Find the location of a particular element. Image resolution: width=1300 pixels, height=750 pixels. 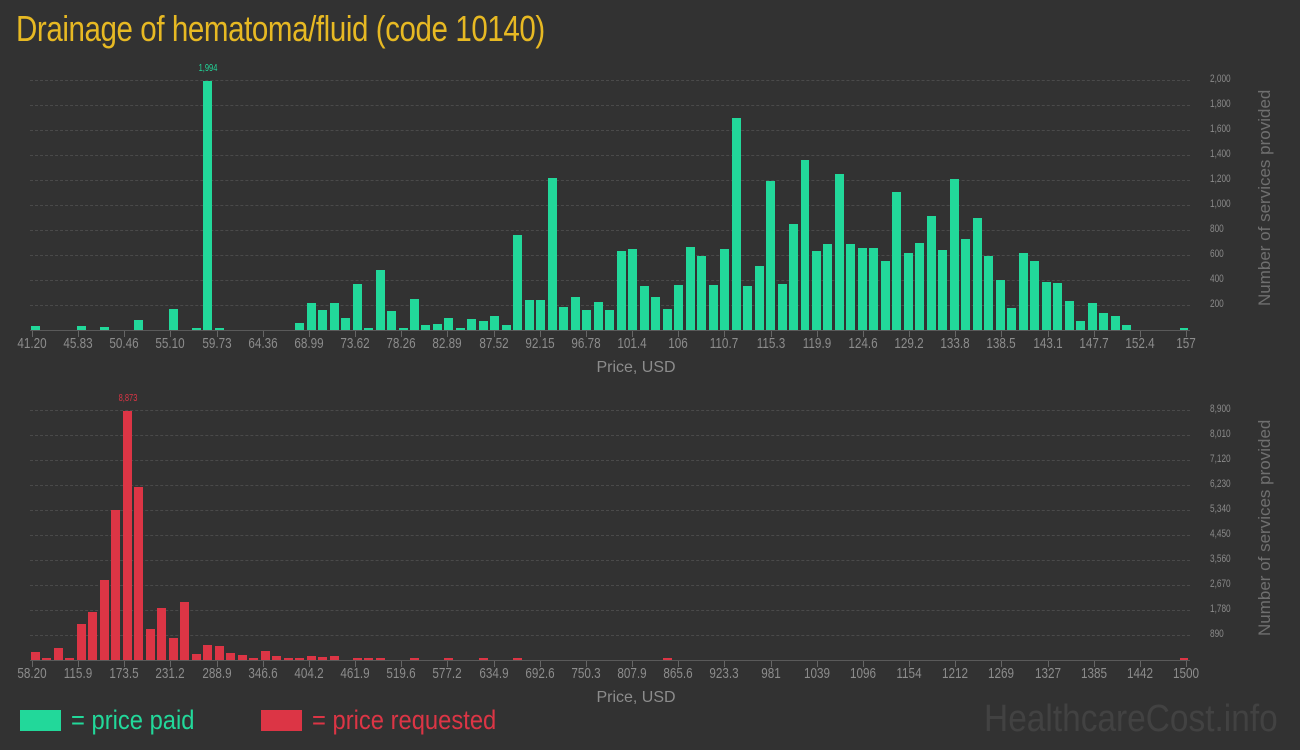

x-tick-label: 173.5 is located at coordinates (124, 673).